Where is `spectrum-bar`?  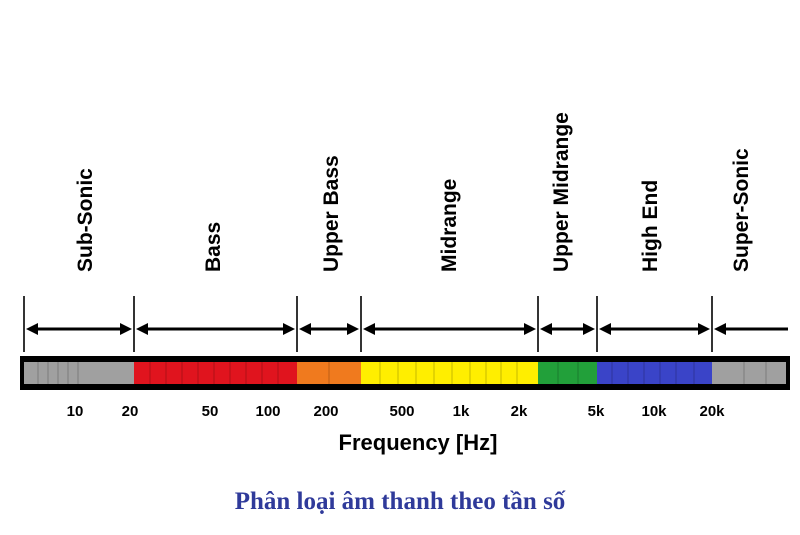 spectrum-bar is located at coordinates (405, 373).